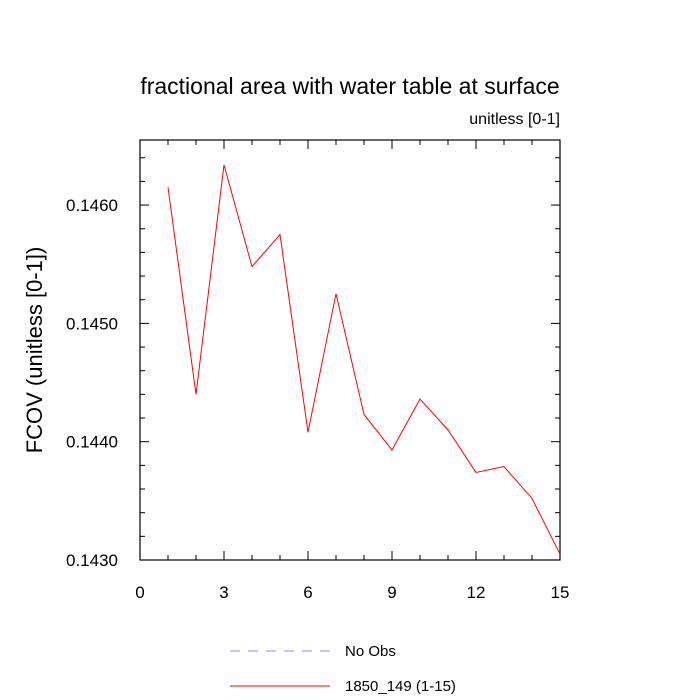 This screenshot has height=700, width=700. Describe the element at coordinates (34, 350) in the screenshot. I see `y-axis-label: FCOV (unitless [0-1])` at that location.